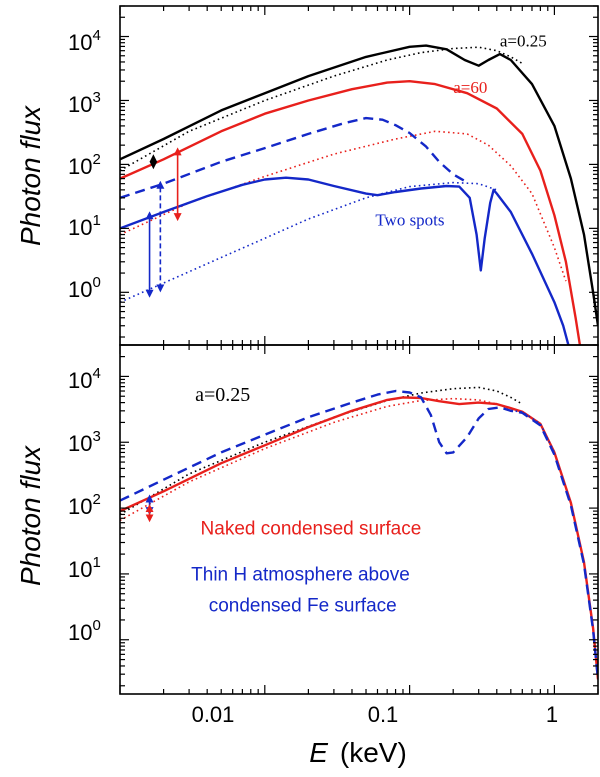 This screenshot has width=600, height=777. Describe the element at coordinates (213, 714) in the screenshot. I see `x-tick-label-0.01: 0.01` at that location.